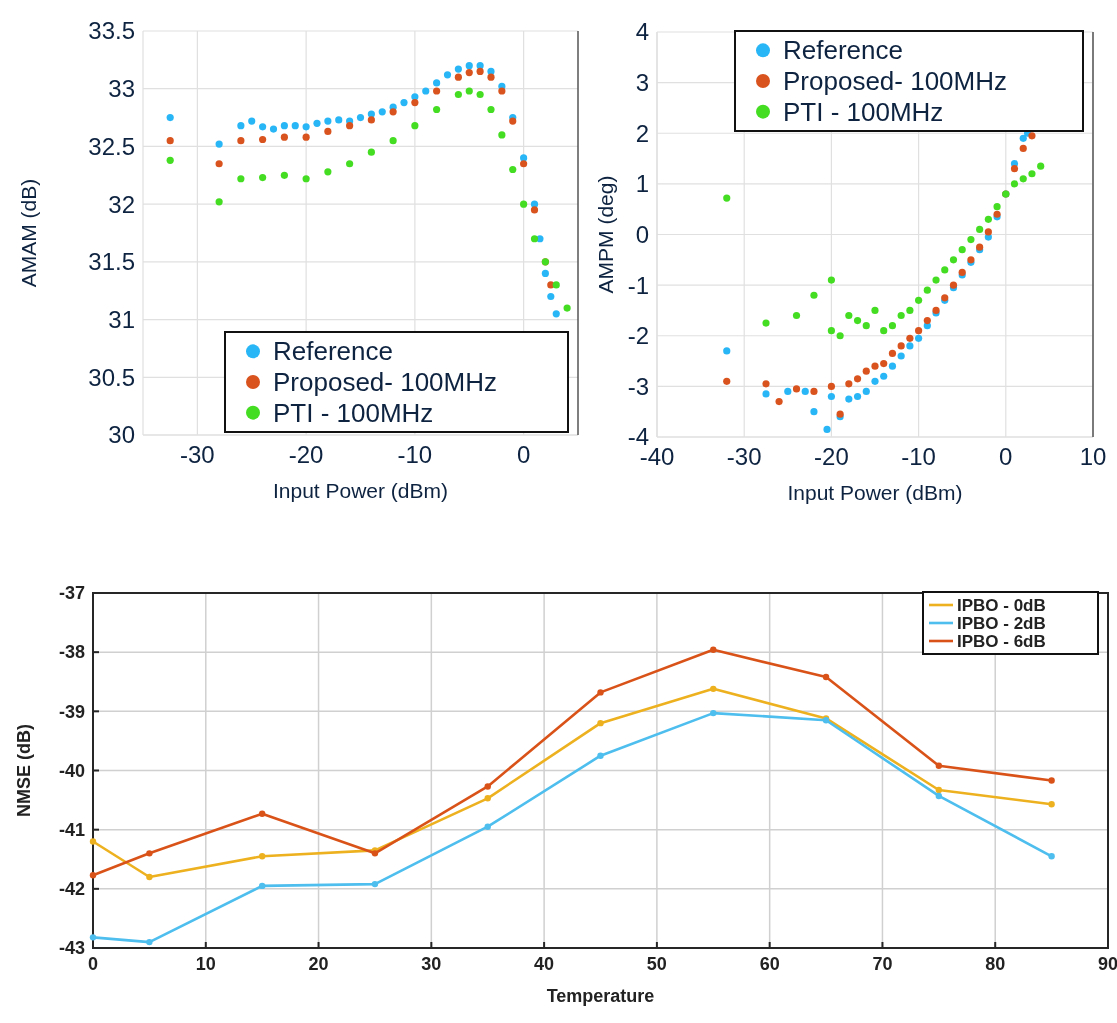 The image size is (1117, 1023). What do you see at coordinates (769, 964) in the screenshot?
I see `x-tick-label: 60` at bounding box center [769, 964].